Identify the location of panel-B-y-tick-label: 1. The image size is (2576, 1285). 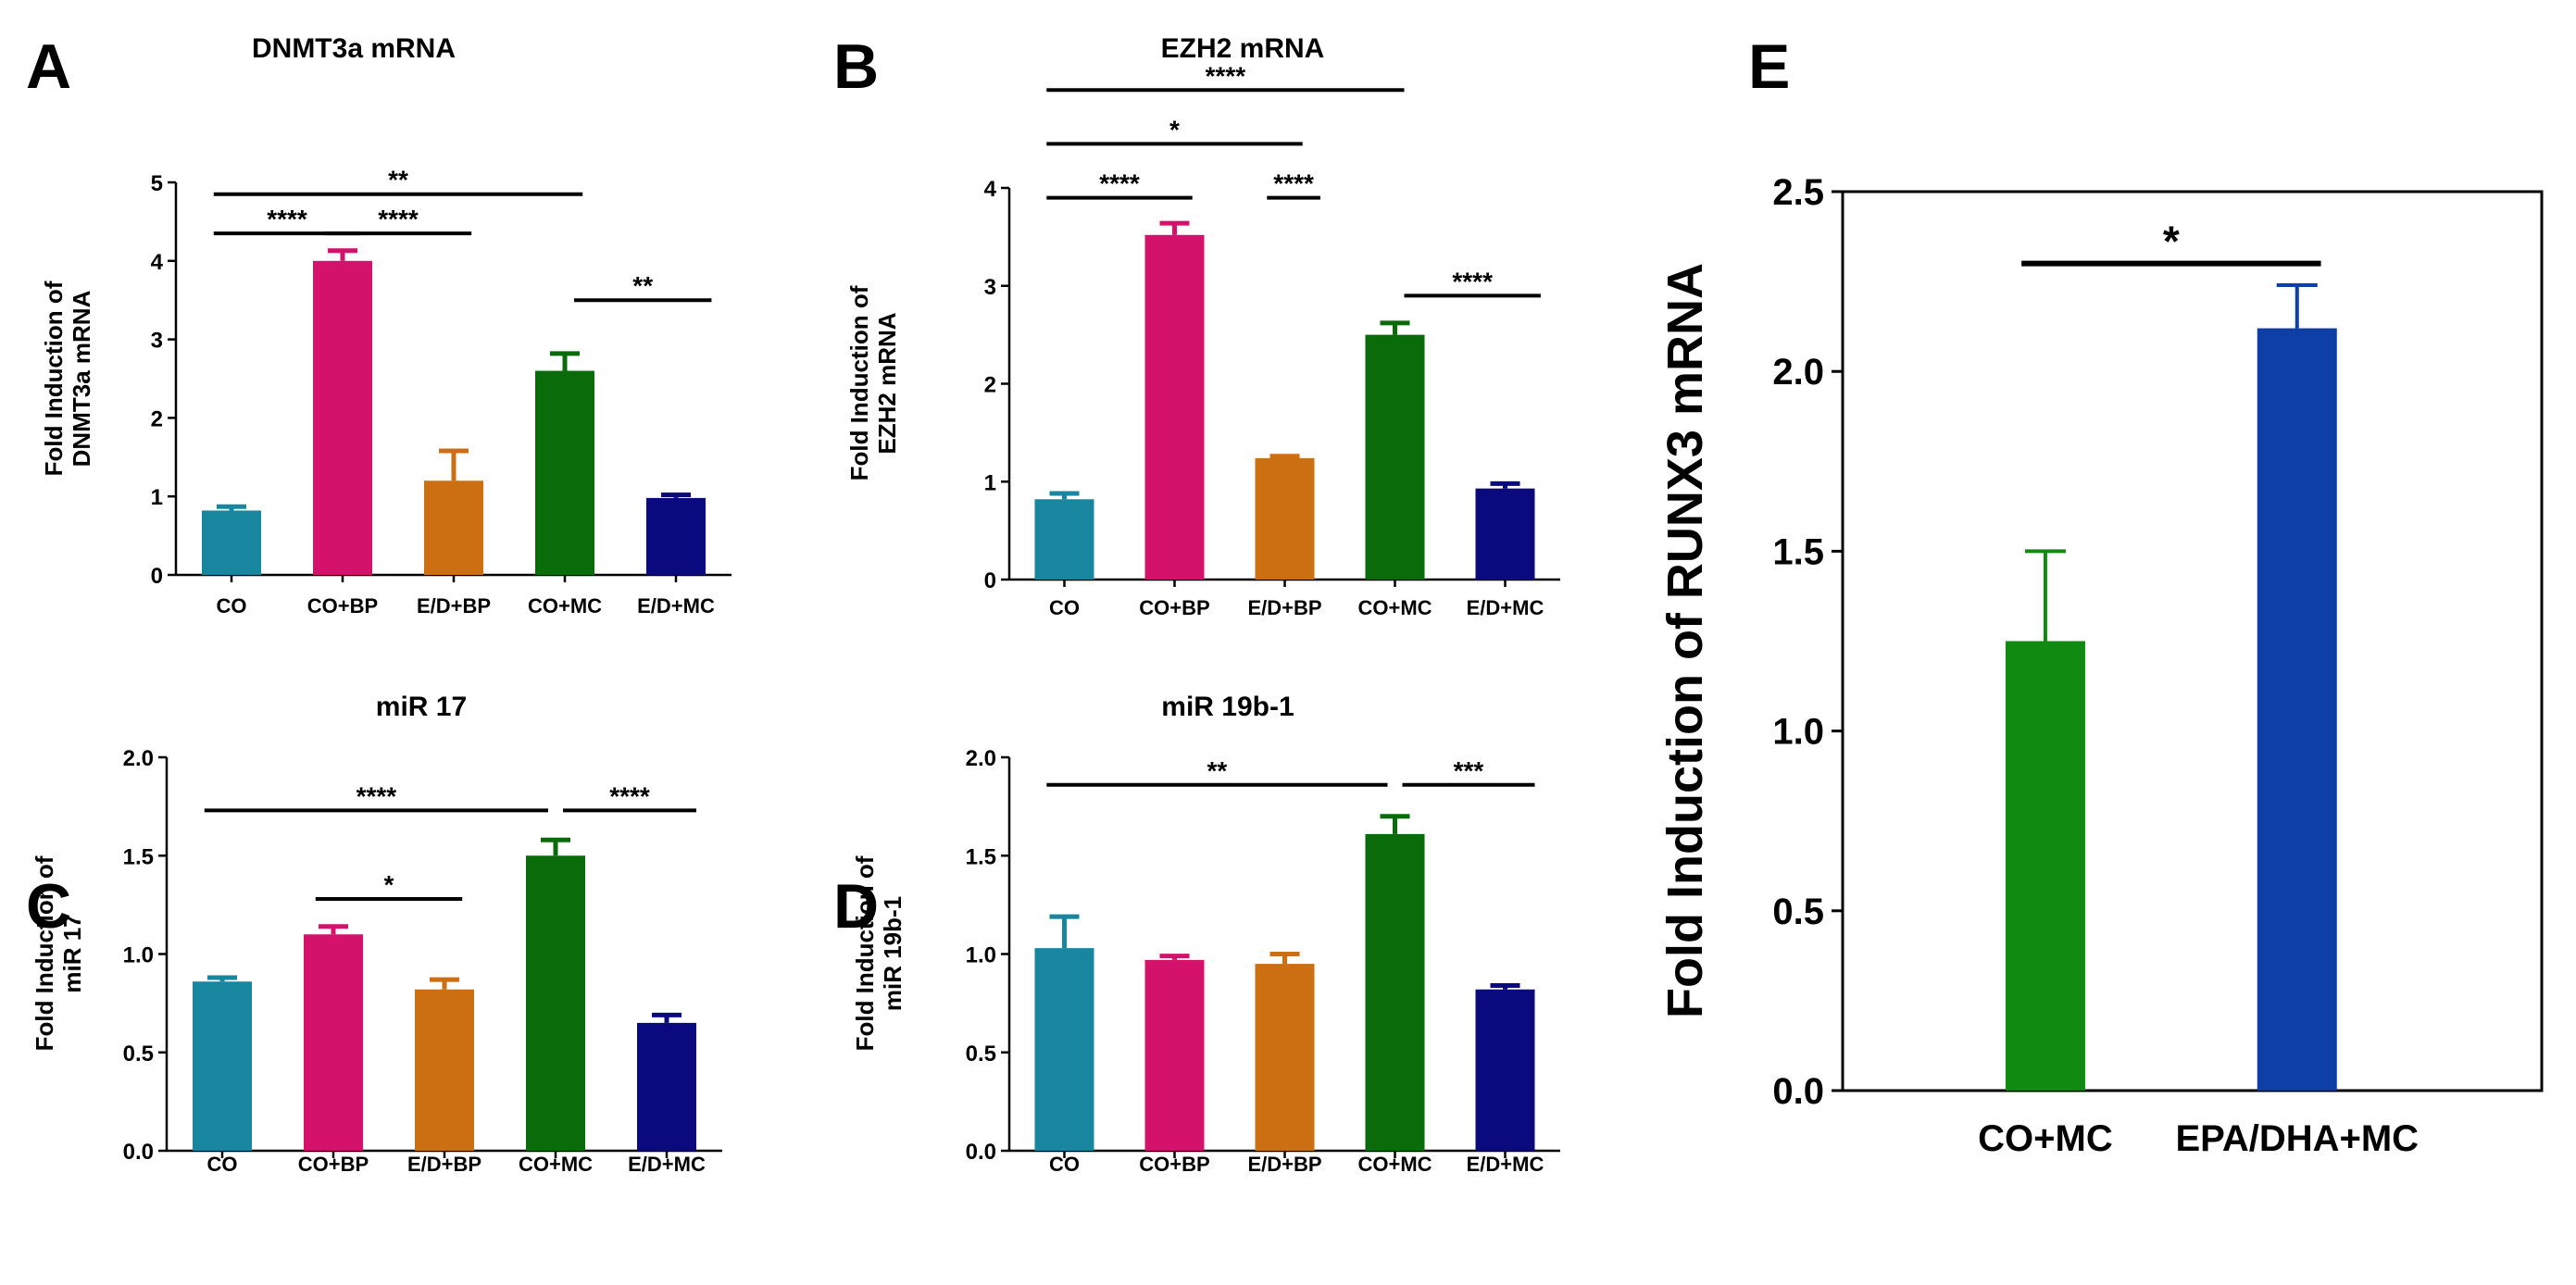
(990, 482).